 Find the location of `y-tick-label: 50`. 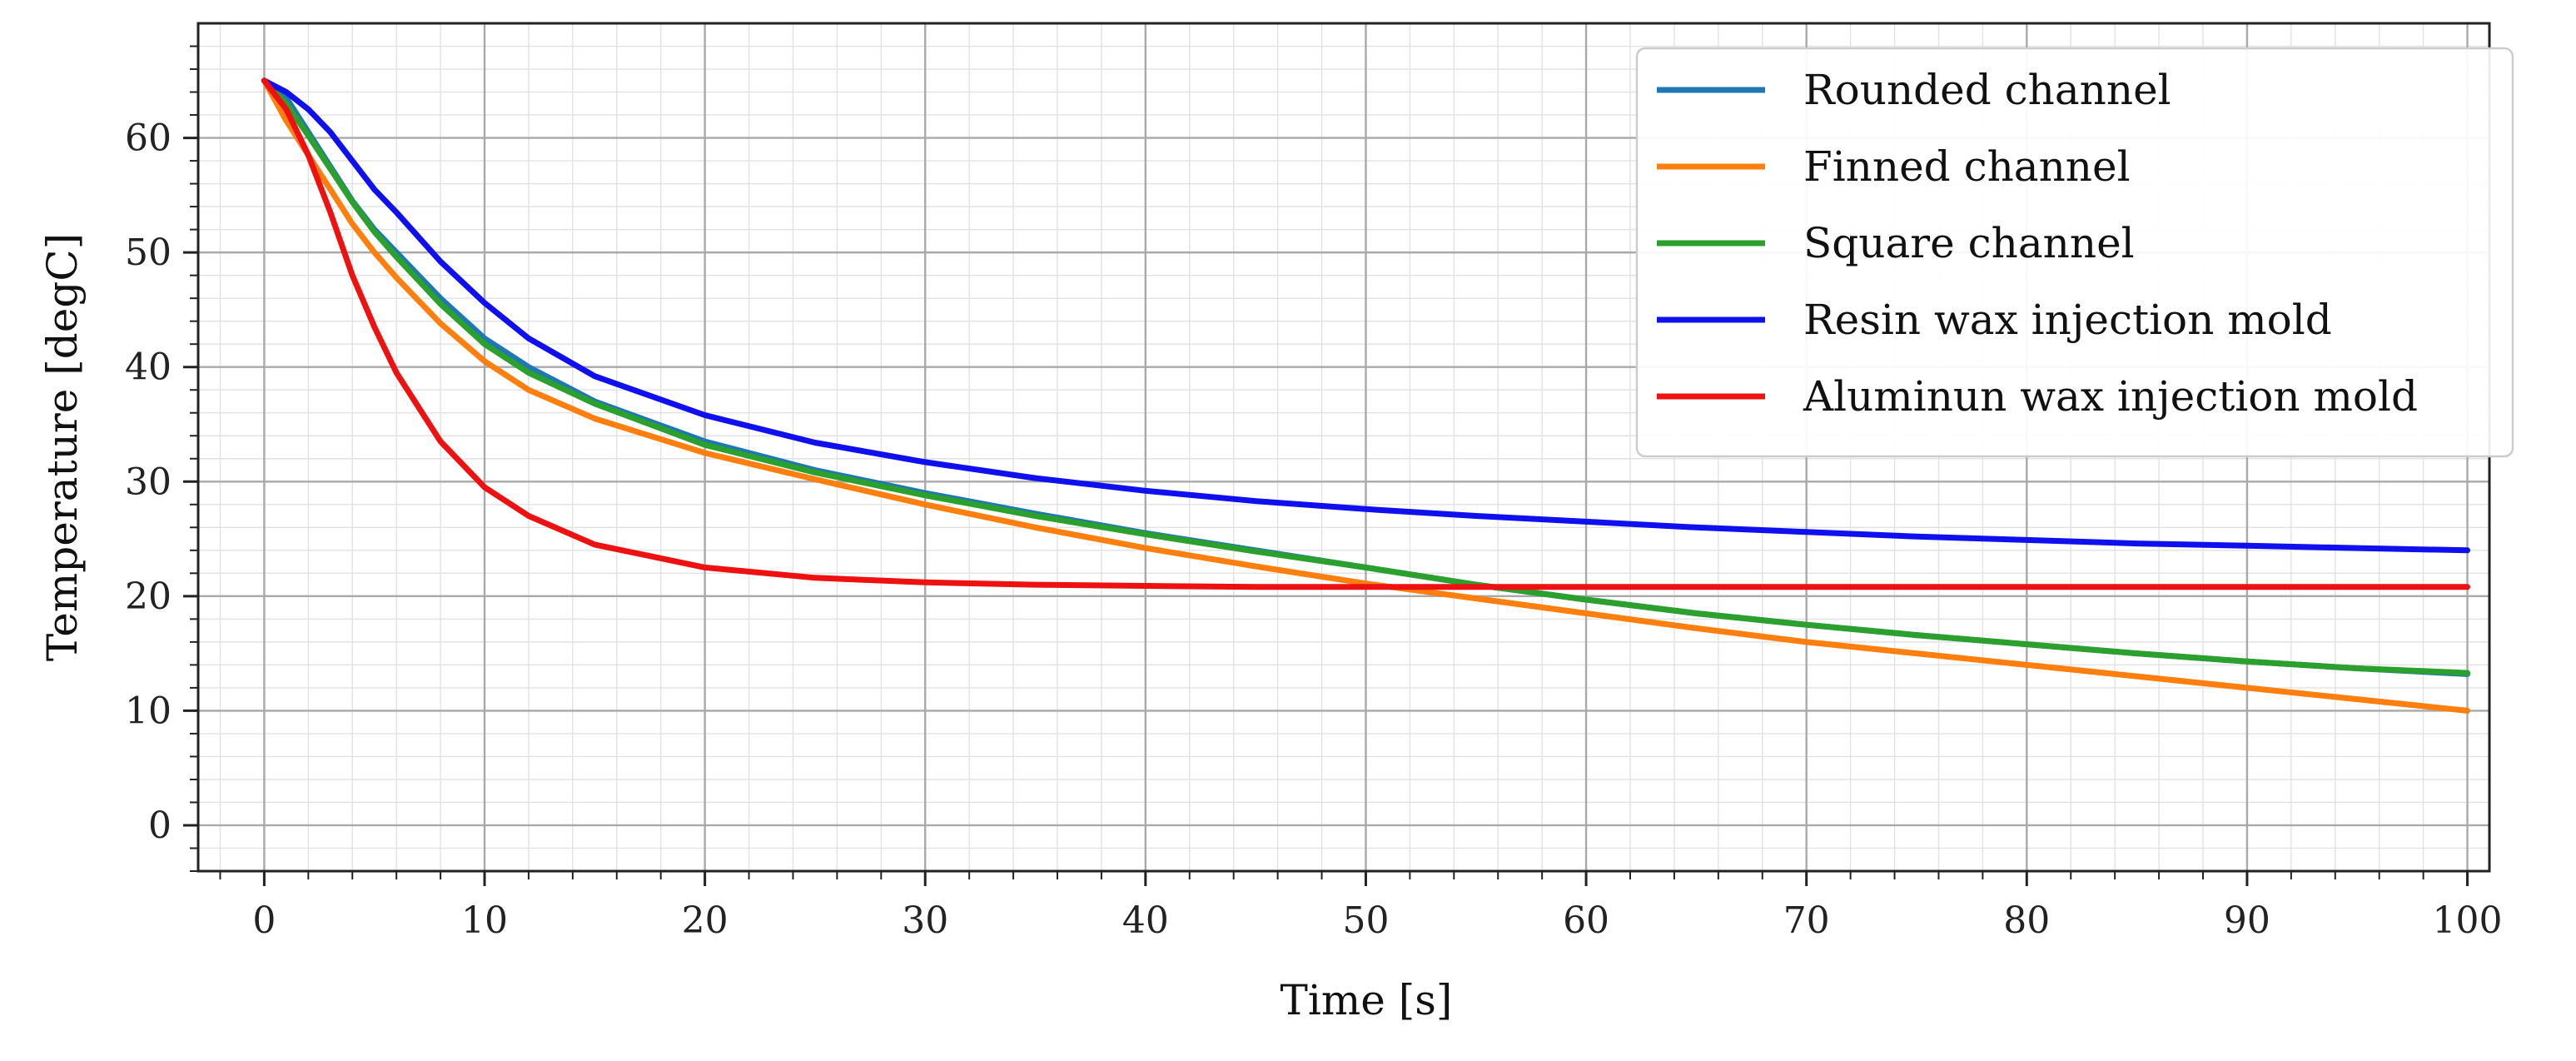

y-tick-label: 50 is located at coordinates (148, 253).